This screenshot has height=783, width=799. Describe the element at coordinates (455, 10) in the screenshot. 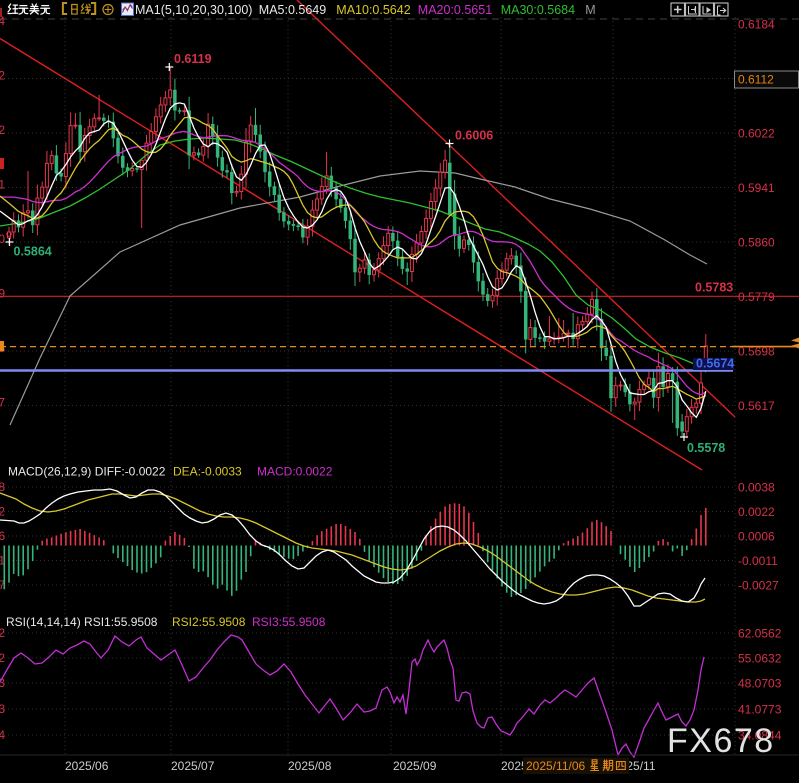

I see `svg-text: MA20:0.5651` at that location.